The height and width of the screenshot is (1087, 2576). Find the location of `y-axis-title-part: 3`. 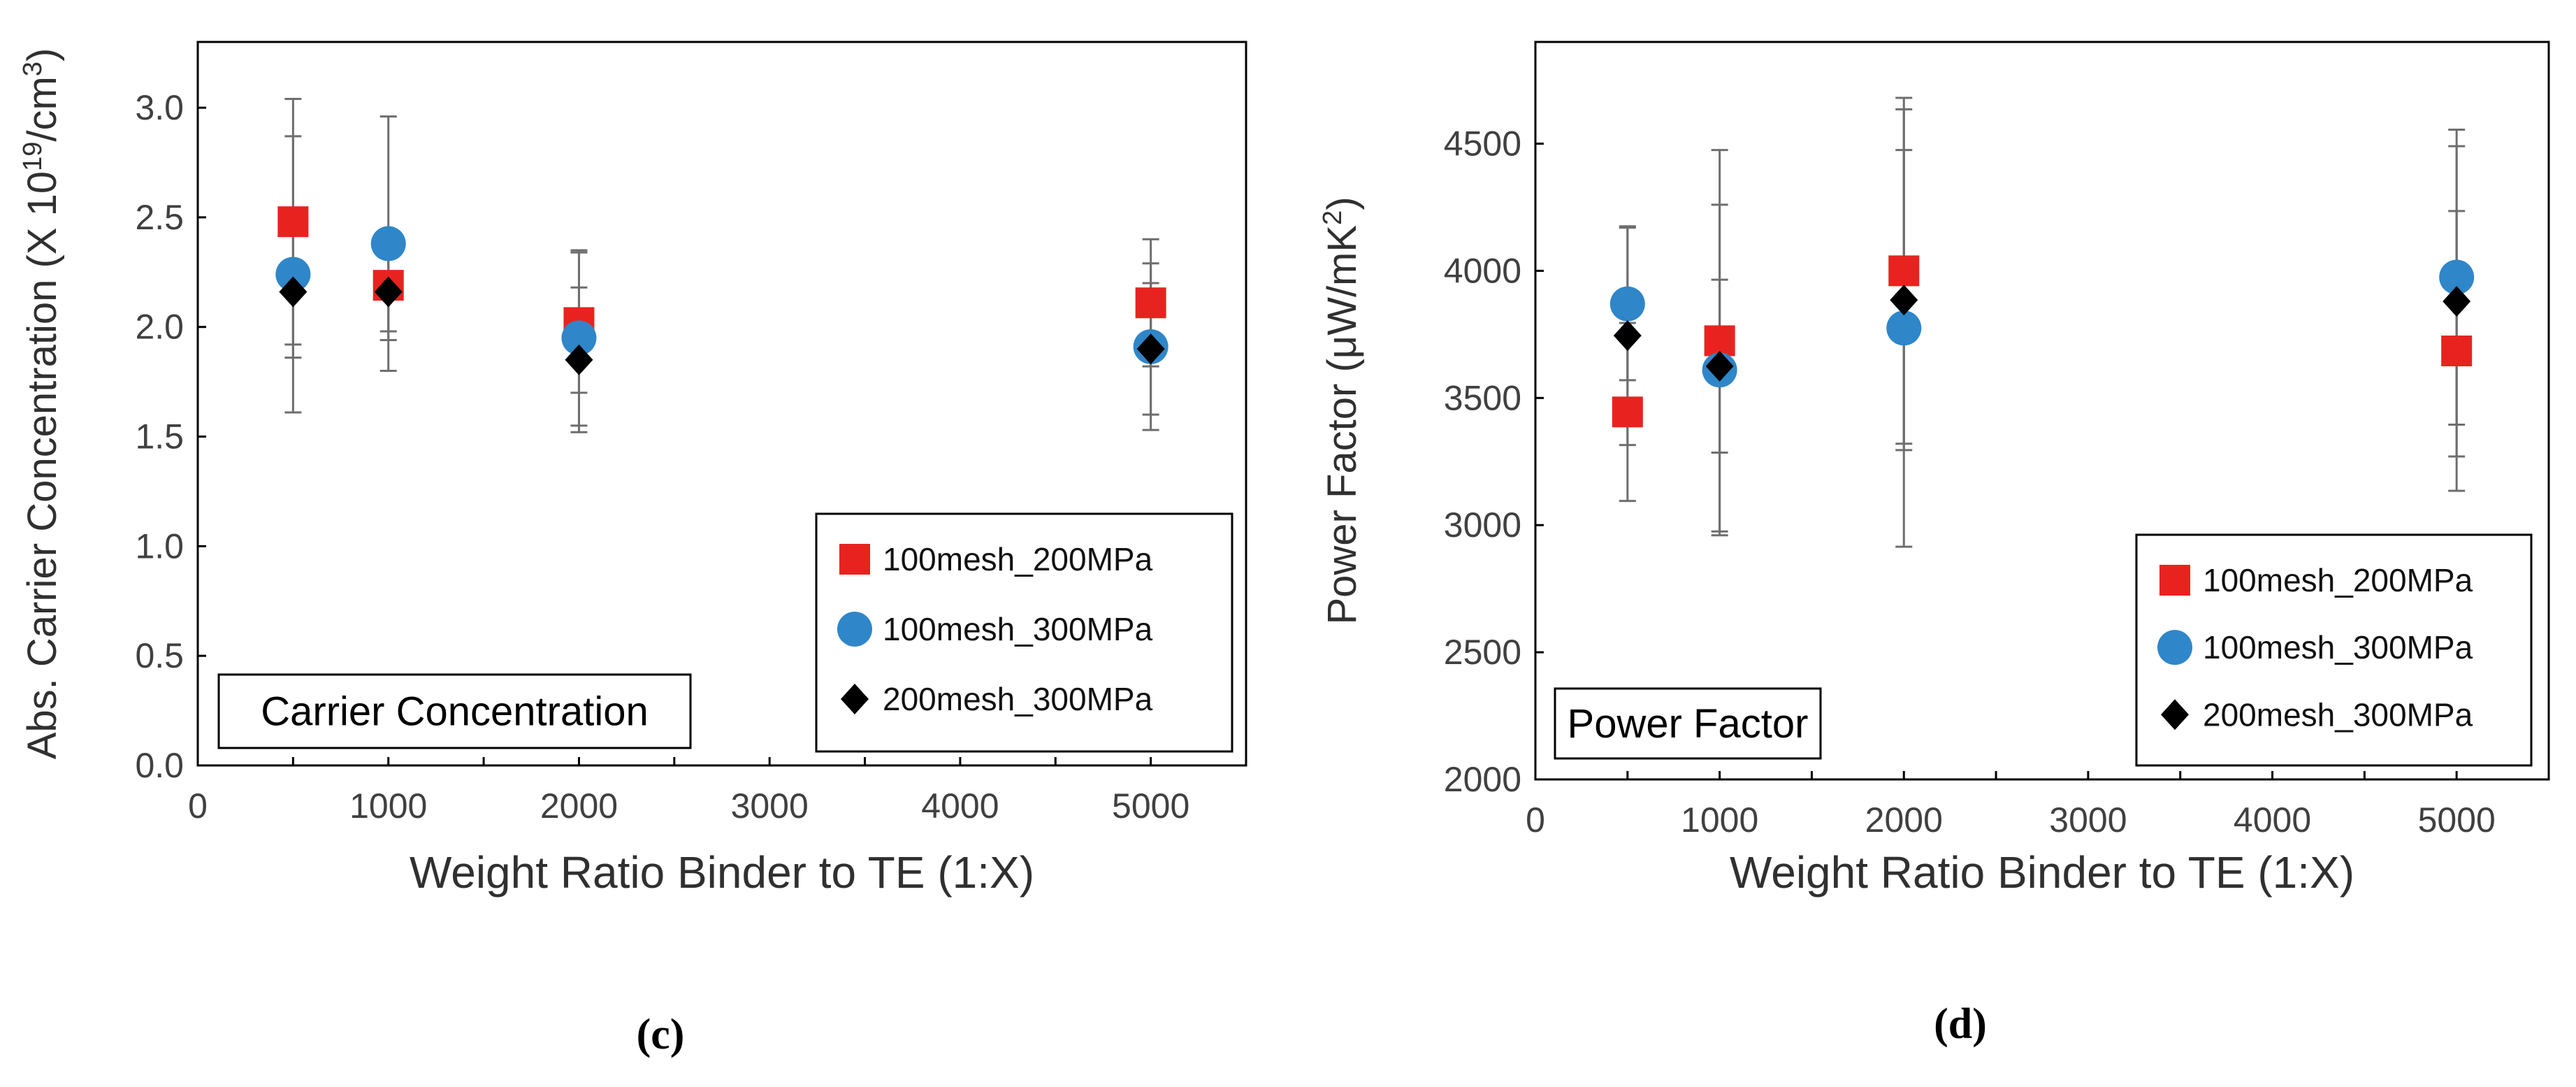

y-axis-title-part: 3 is located at coordinates (33, 69).